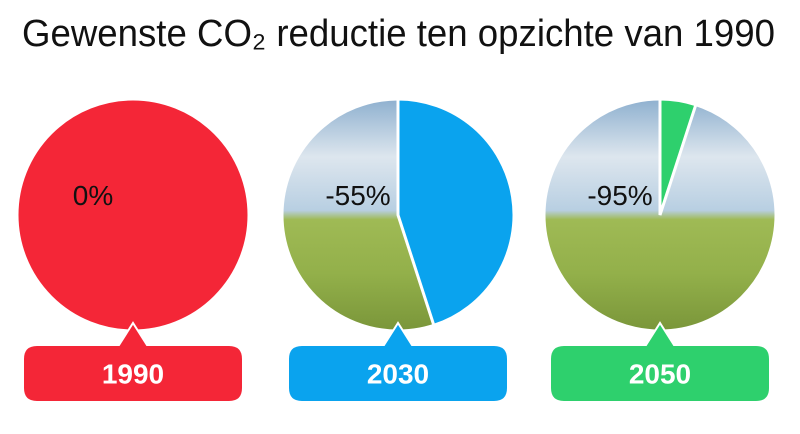 The image size is (800, 434). I want to click on year-label: 2050, so click(660, 374).